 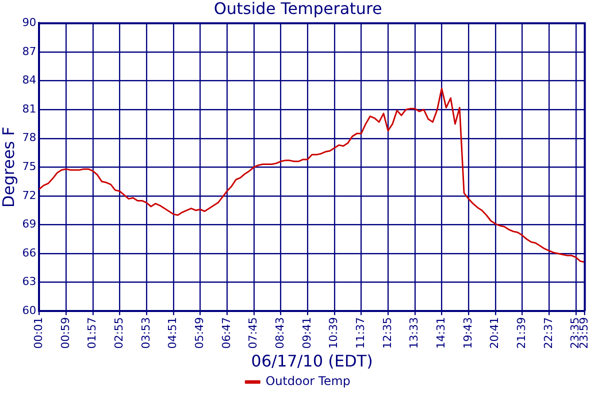 I want to click on y-tick-label: 60, so click(x=29, y=310).